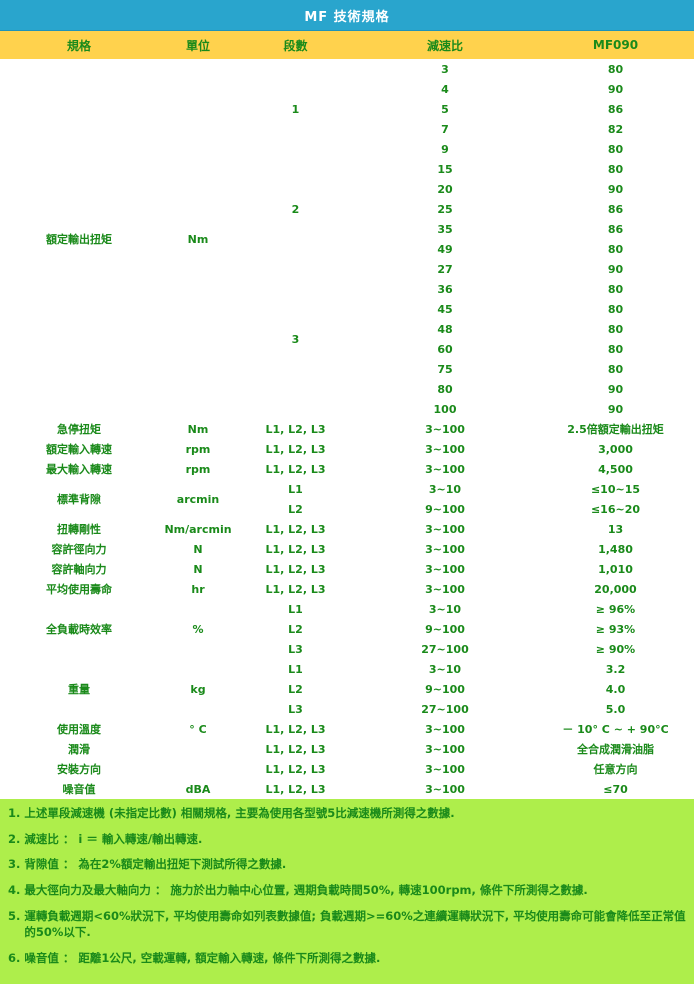 This screenshot has height=984, width=694. Describe the element at coordinates (295, 109) in the screenshot. I see `stage-cell: 1` at that location.